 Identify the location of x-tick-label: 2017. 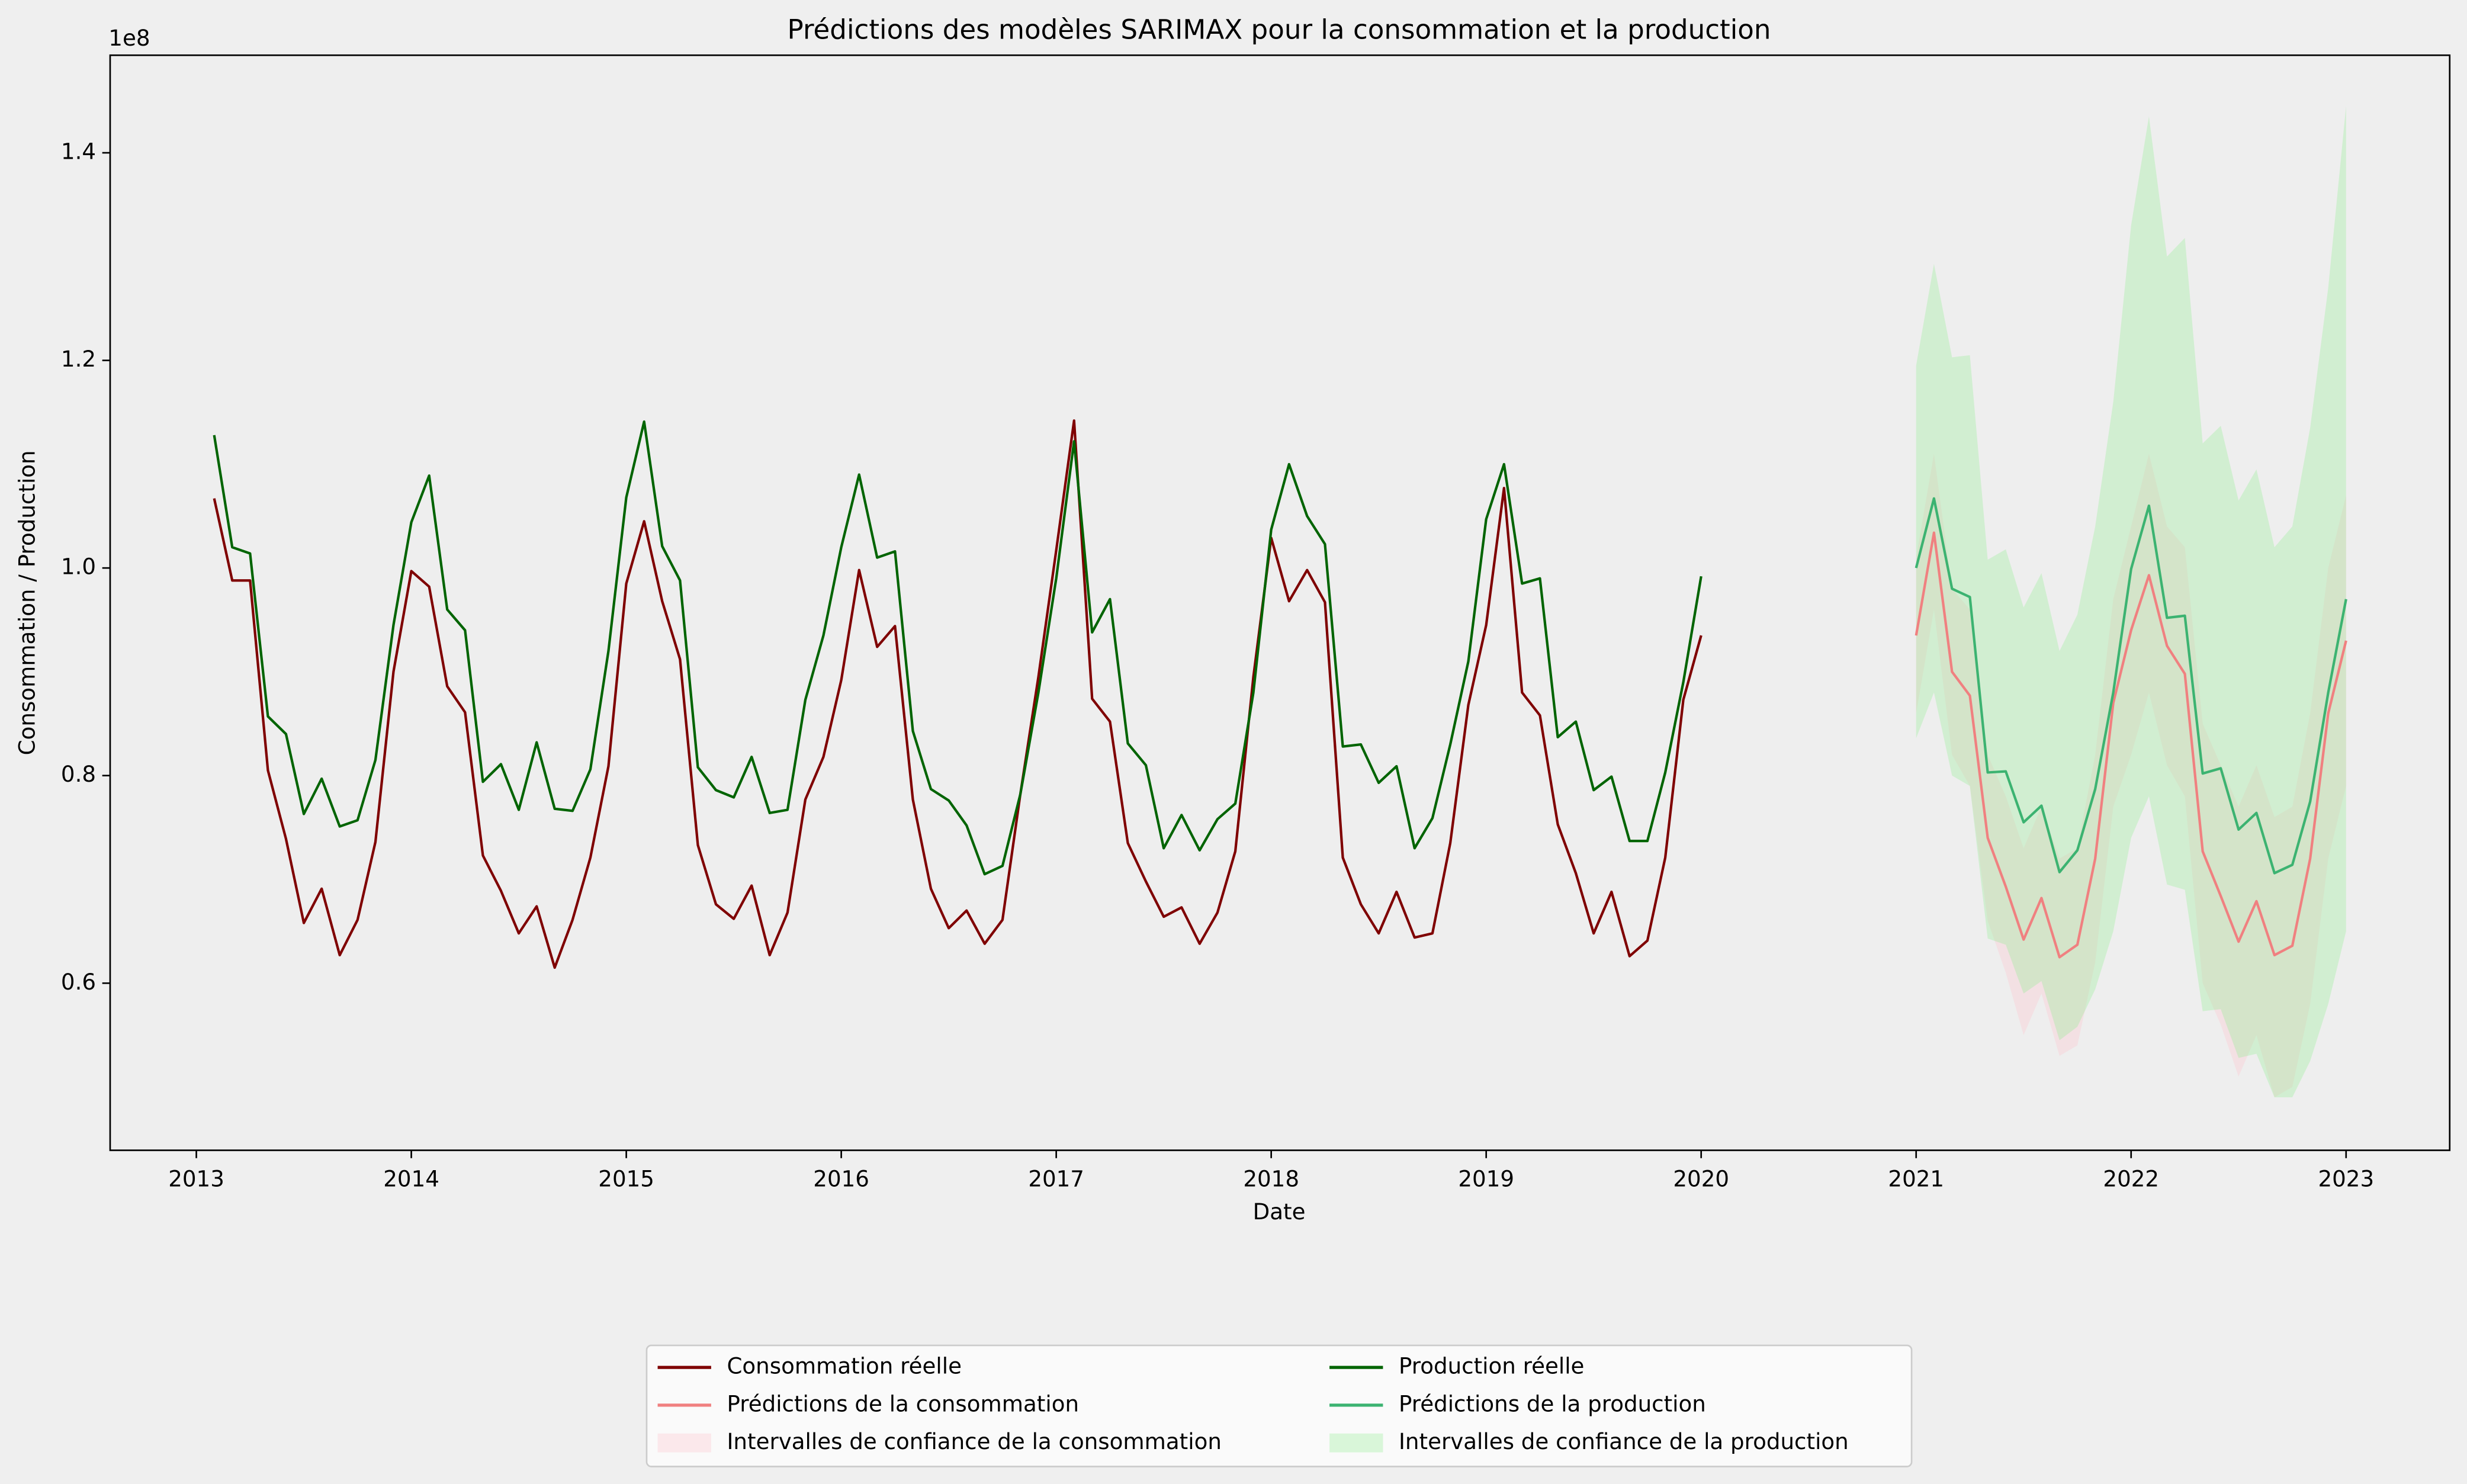
(1056, 1178).